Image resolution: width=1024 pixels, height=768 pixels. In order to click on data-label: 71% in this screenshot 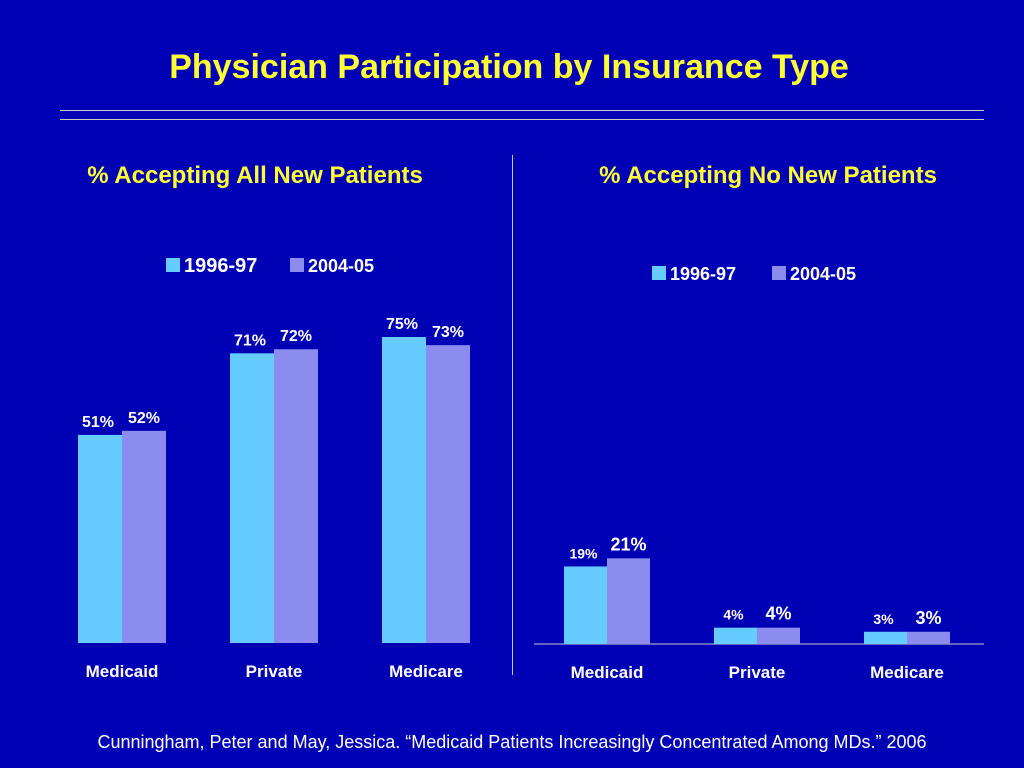, I will do `click(250, 340)`.